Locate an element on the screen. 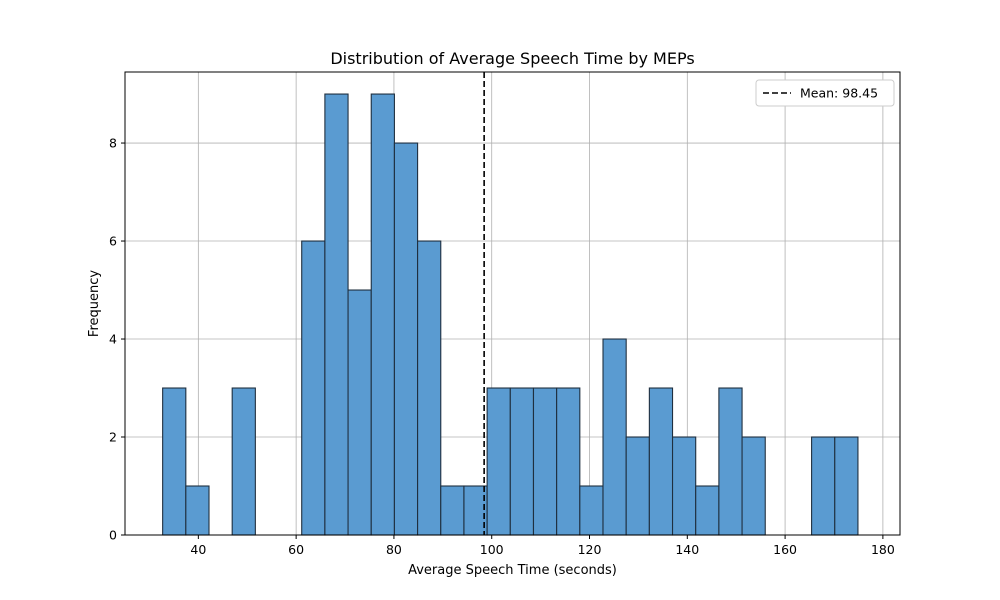 The height and width of the screenshot is (600, 1000). legend-box is located at coordinates (825, 93).